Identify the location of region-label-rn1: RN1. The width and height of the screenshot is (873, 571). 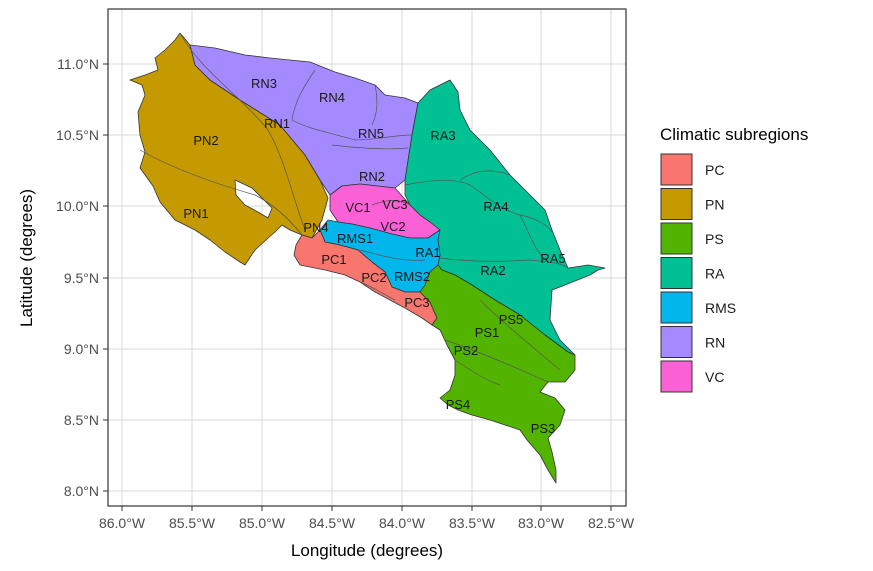
(277, 123).